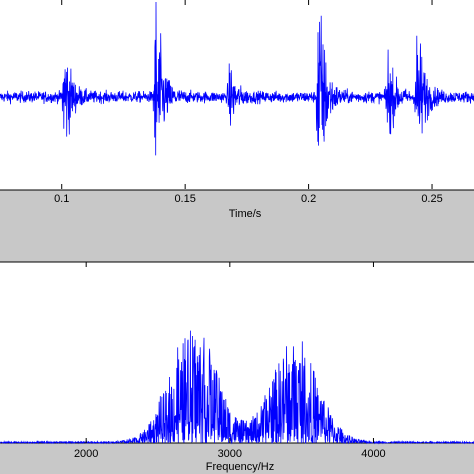 Image resolution: width=474 pixels, height=474 pixels. I want to click on time-tick-label: 0.2, so click(308, 199).